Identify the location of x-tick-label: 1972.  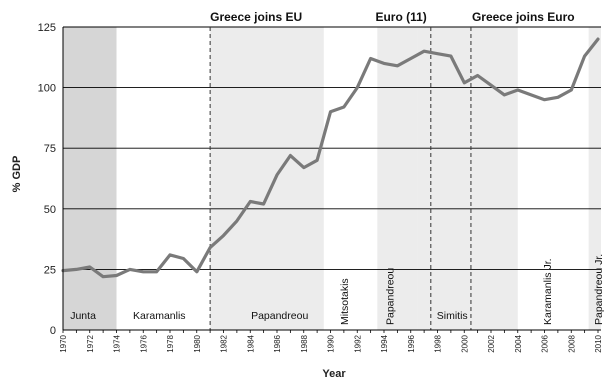
(90, 343).